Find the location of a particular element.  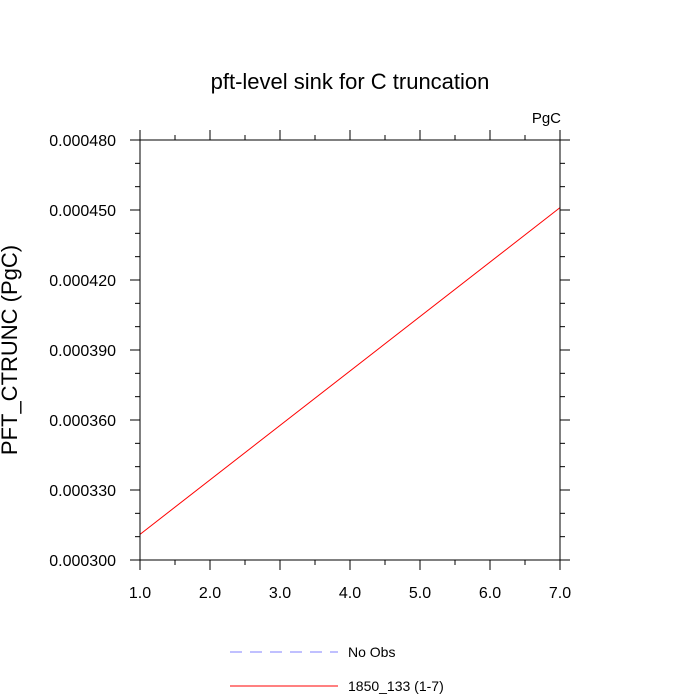

chart-title: pft-level sink for C truncation is located at coordinates (350, 81).